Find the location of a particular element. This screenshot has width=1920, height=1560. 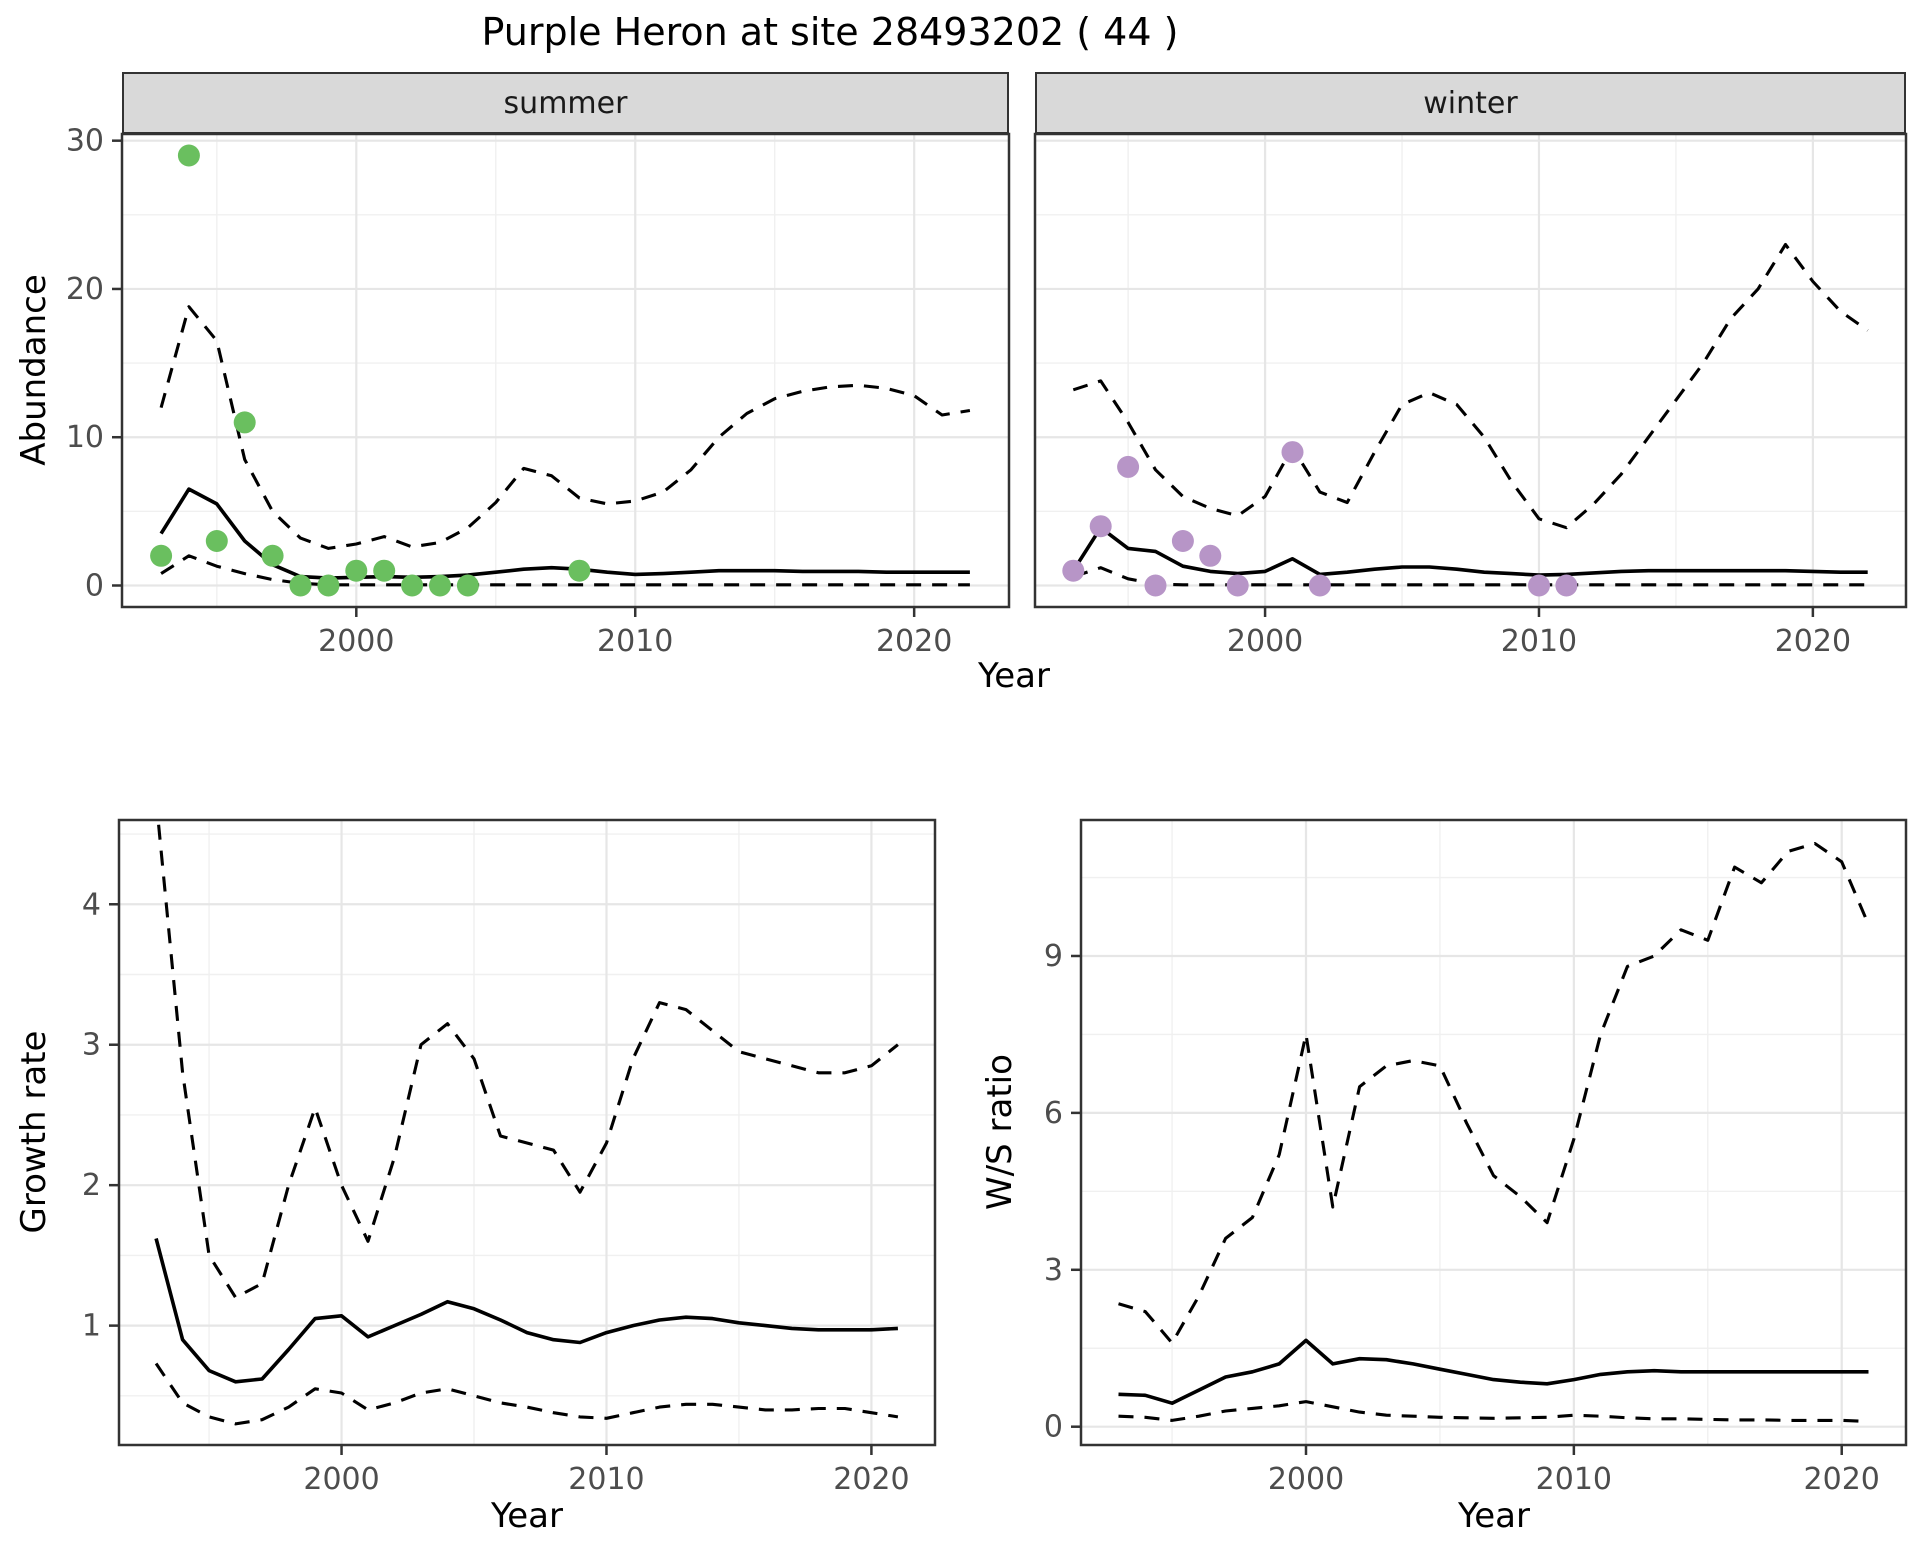

facet-strip-winter-label: winter is located at coordinates (1470, 103).